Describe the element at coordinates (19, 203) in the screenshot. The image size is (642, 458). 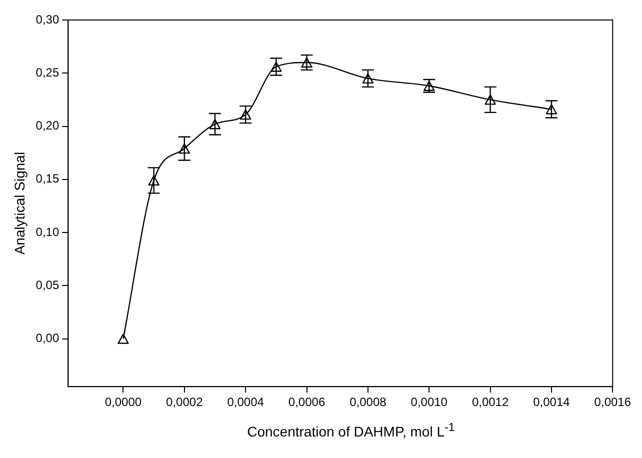
I see `y-axis-title: Analytical Signal` at that location.